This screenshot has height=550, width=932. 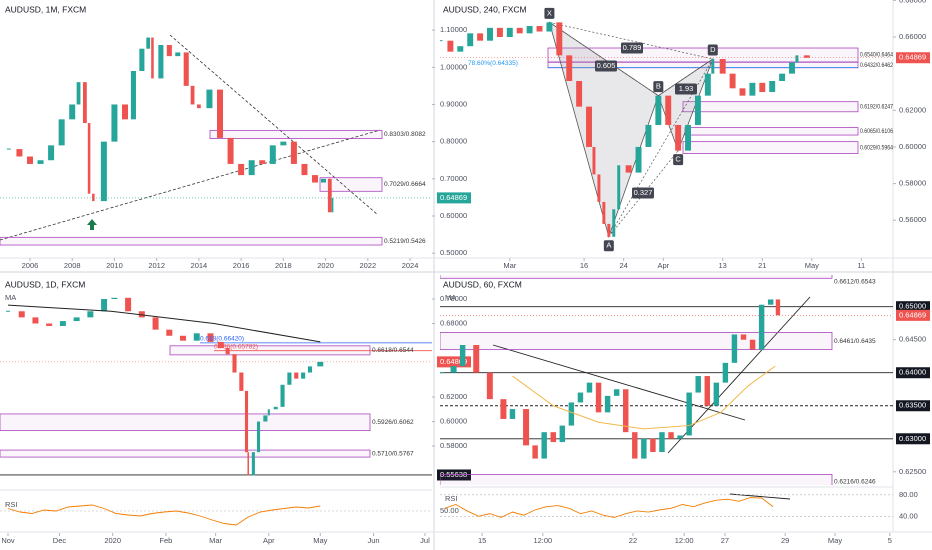 What do you see at coordinates (608, 245) in the screenshot?
I see `pattern-point-label: A` at bounding box center [608, 245].